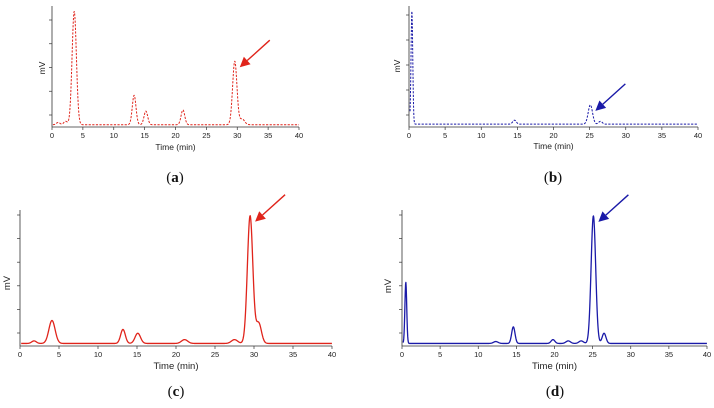  I want to click on panel-caption: (b), so click(553, 178).